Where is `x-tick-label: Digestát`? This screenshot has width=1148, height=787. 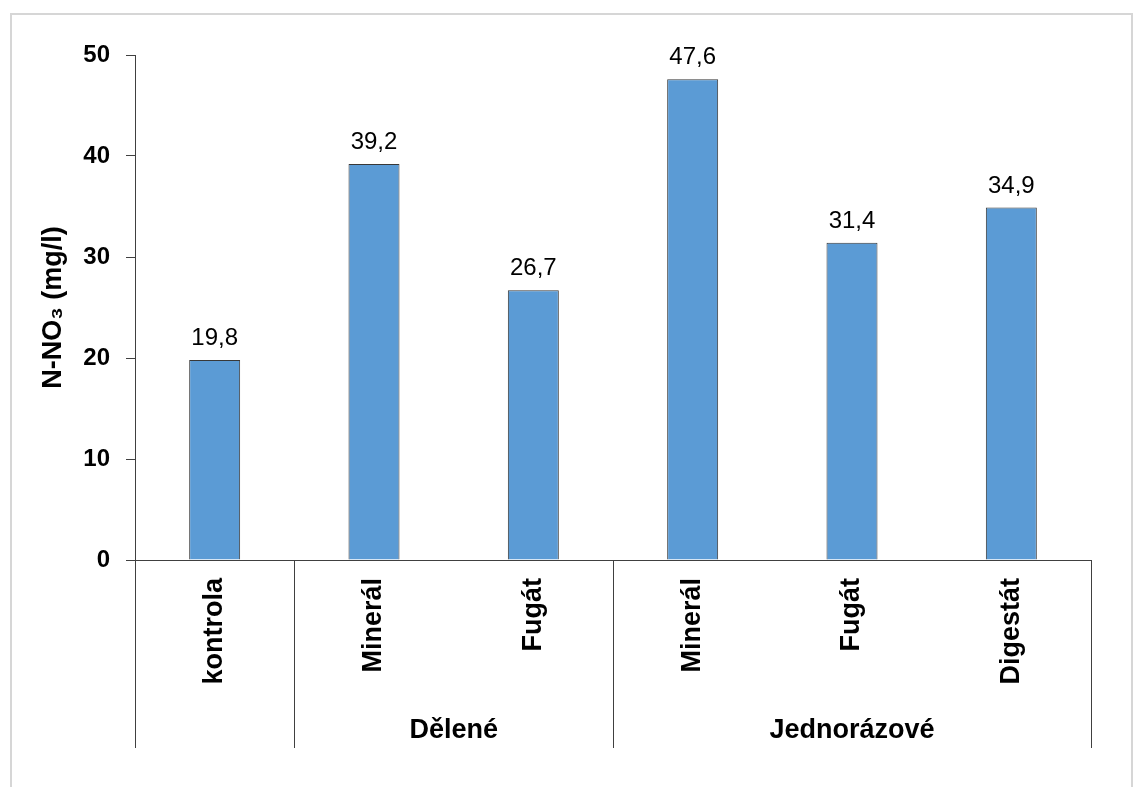 x-tick-label: Digestát is located at coordinates (1009, 631).